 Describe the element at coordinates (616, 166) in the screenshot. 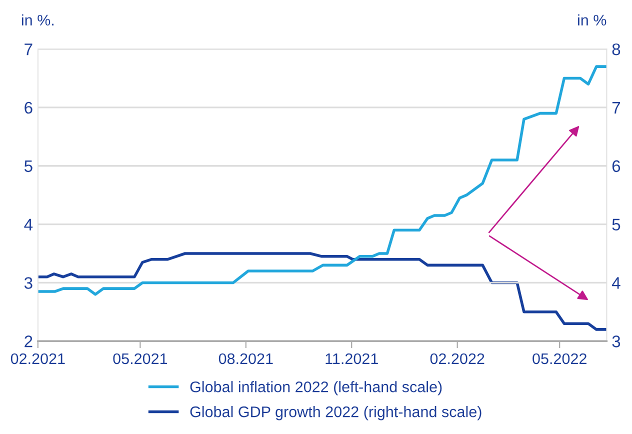

I see `y2-tick-label: 6` at that location.